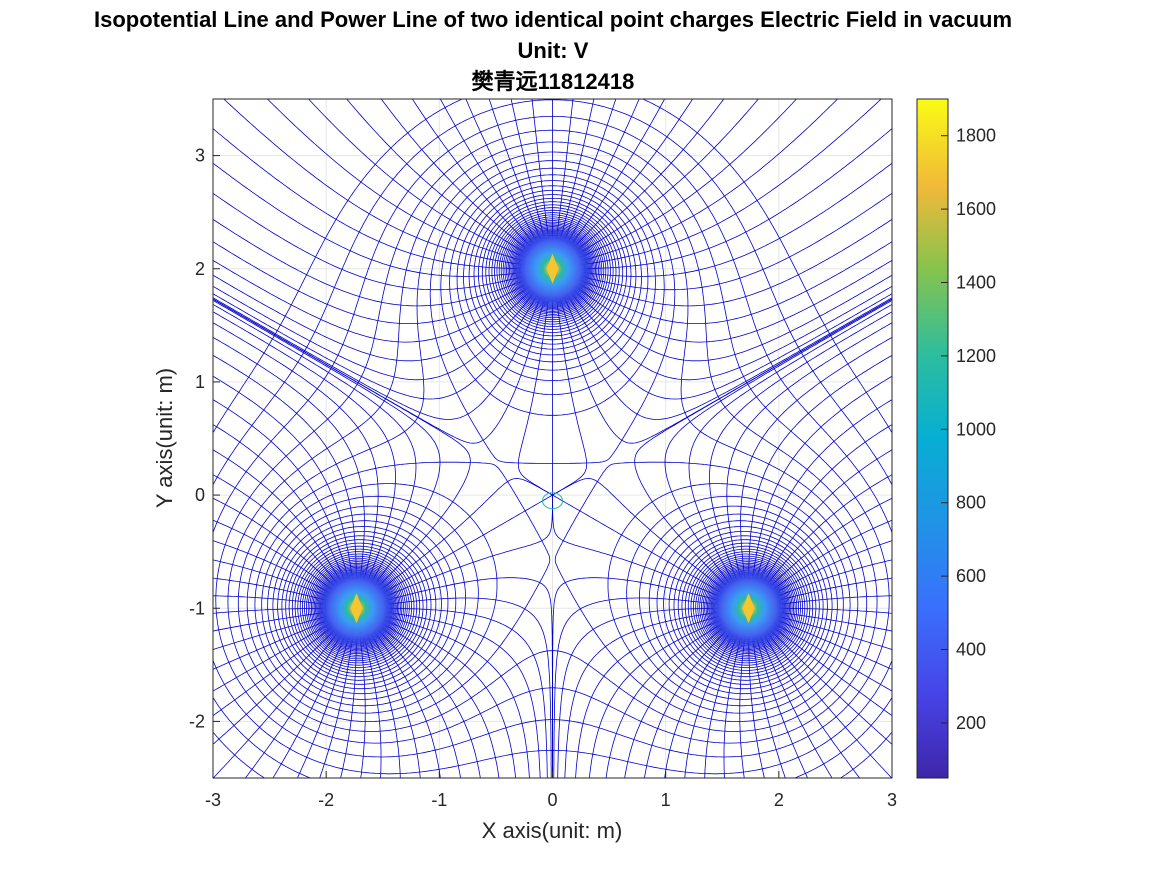  Describe the element at coordinates (200, 495) in the screenshot. I see `y-tick-label: 0` at that location.